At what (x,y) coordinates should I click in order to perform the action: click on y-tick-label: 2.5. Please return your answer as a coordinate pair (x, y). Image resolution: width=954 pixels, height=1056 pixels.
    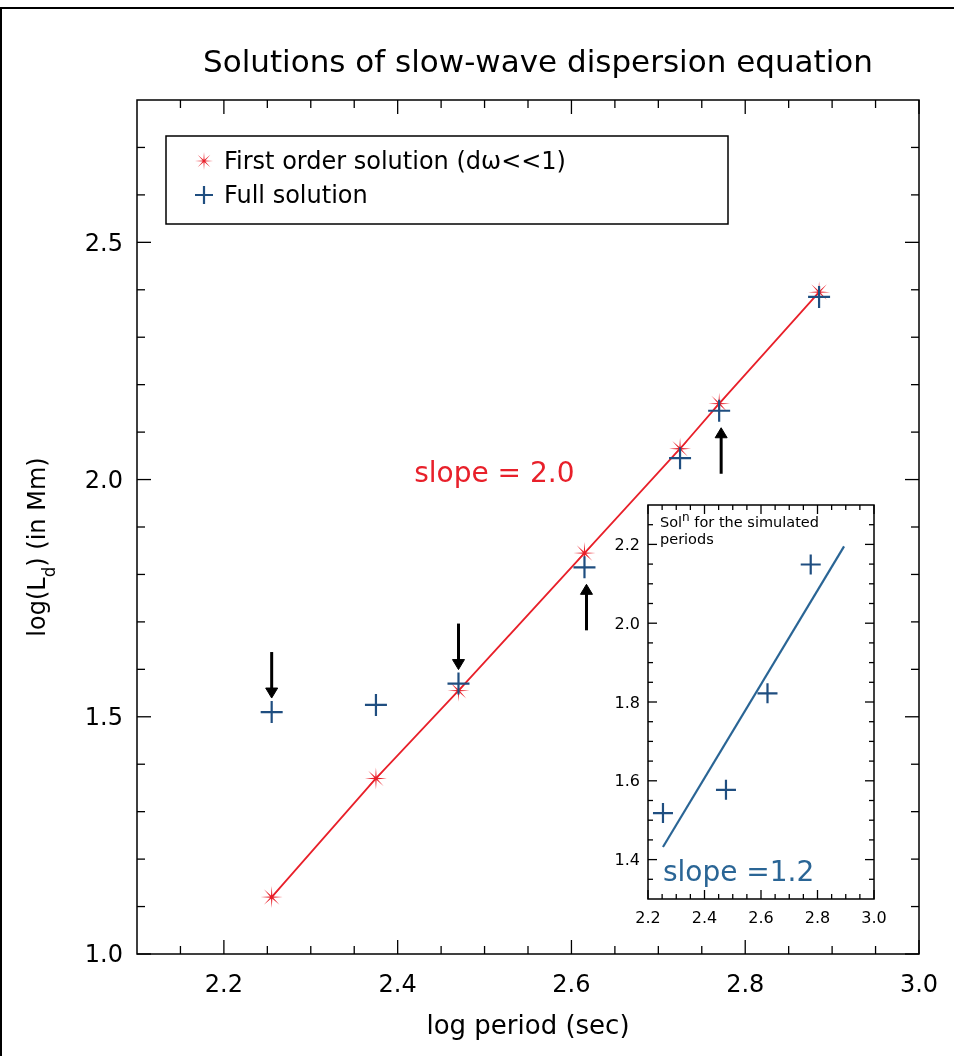
    Looking at the image, I should click on (103, 242).